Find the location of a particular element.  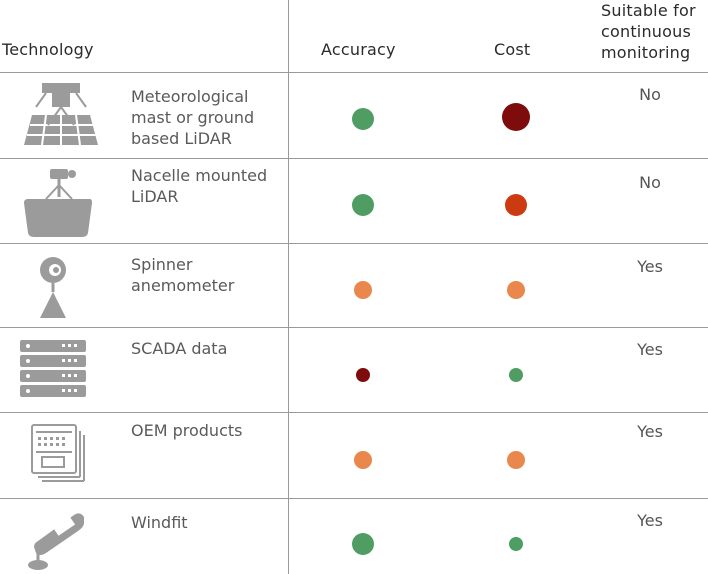

table-row: Nacelle mounted LiDAR No is located at coordinates (354, 201).